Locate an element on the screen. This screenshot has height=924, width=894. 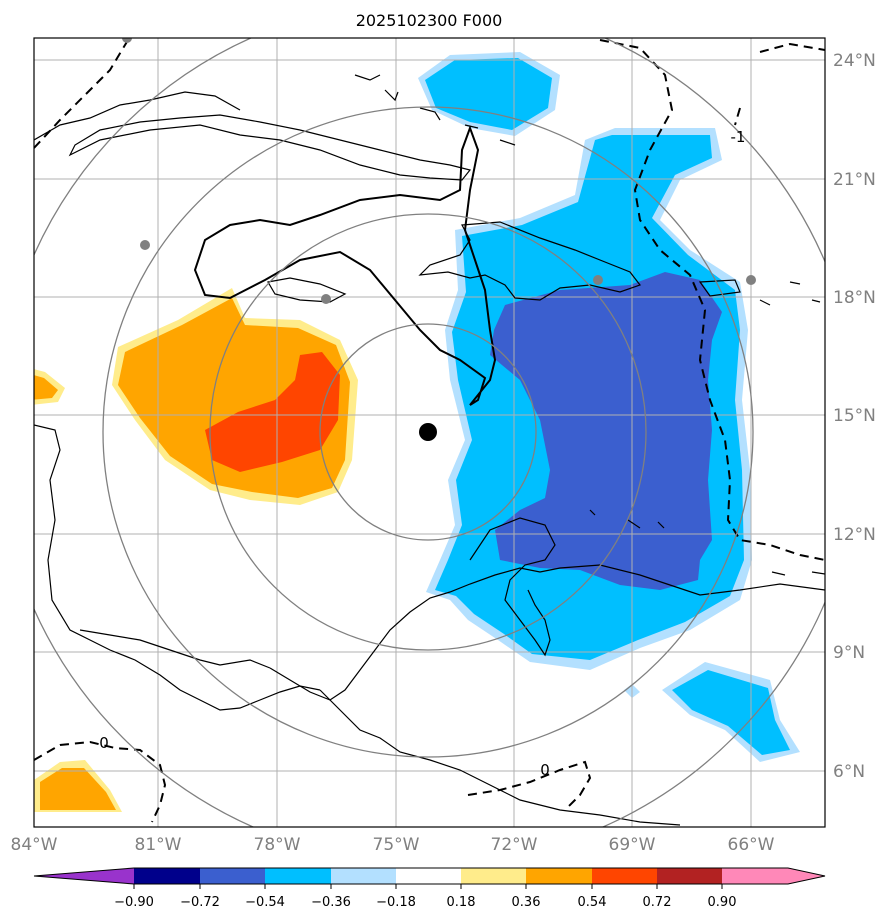
figure-title: 2025102300 F000 is located at coordinates (429, 20).